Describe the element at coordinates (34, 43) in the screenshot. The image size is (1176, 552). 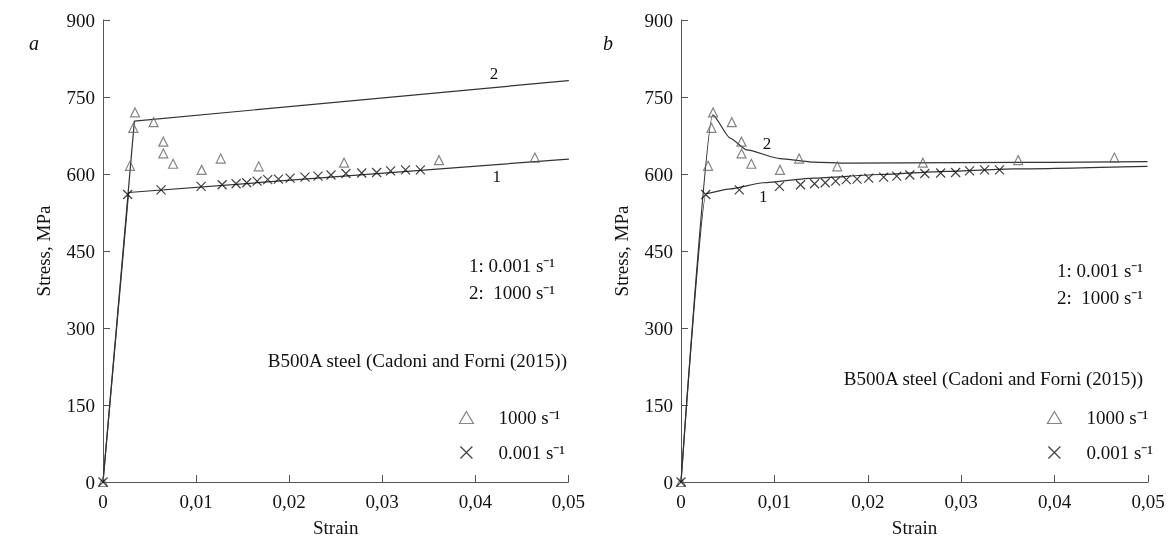
I see `text: a` at that location.